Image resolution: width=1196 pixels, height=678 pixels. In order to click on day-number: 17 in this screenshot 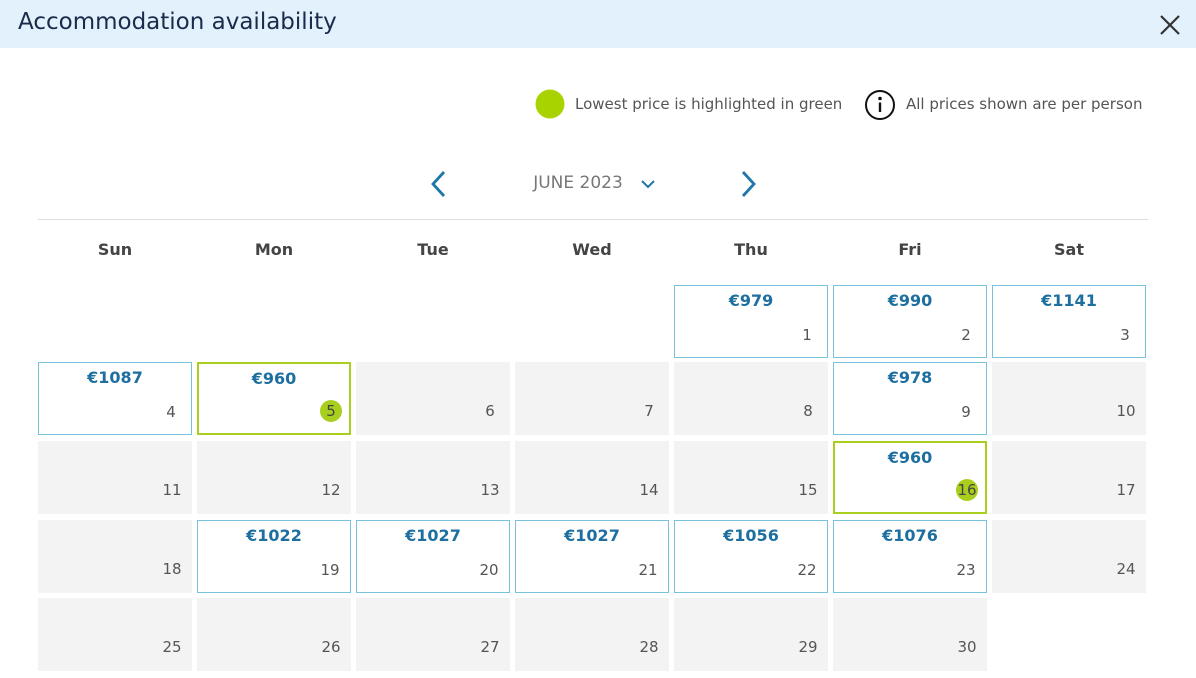, I will do `click(1126, 490)`.